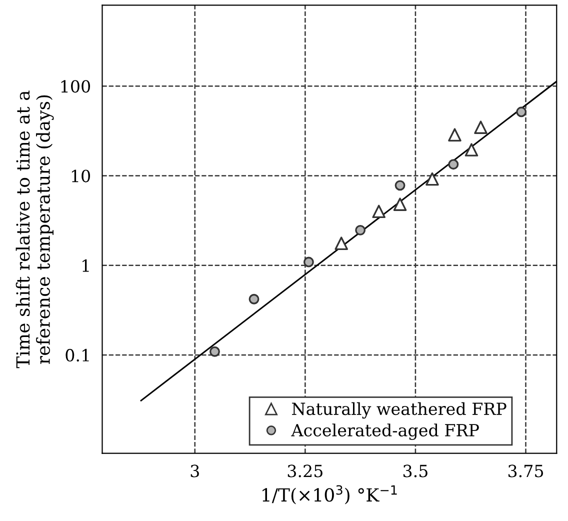 This screenshot has height=521, width=568. What do you see at coordinates (194, 471) in the screenshot?
I see `x-tick-label: 3` at bounding box center [194, 471].